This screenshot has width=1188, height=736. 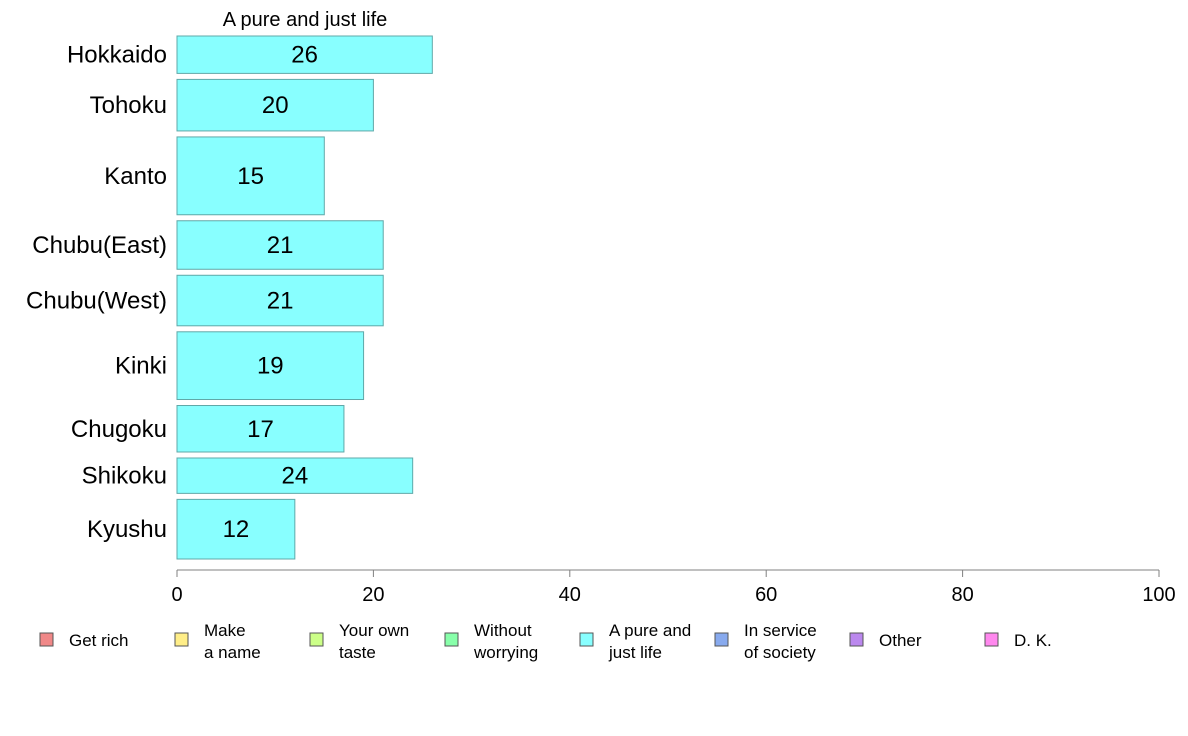 What do you see at coordinates (99, 245) in the screenshot?
I see `category-label: Chubu(East)` at bounding box center [99, 245].